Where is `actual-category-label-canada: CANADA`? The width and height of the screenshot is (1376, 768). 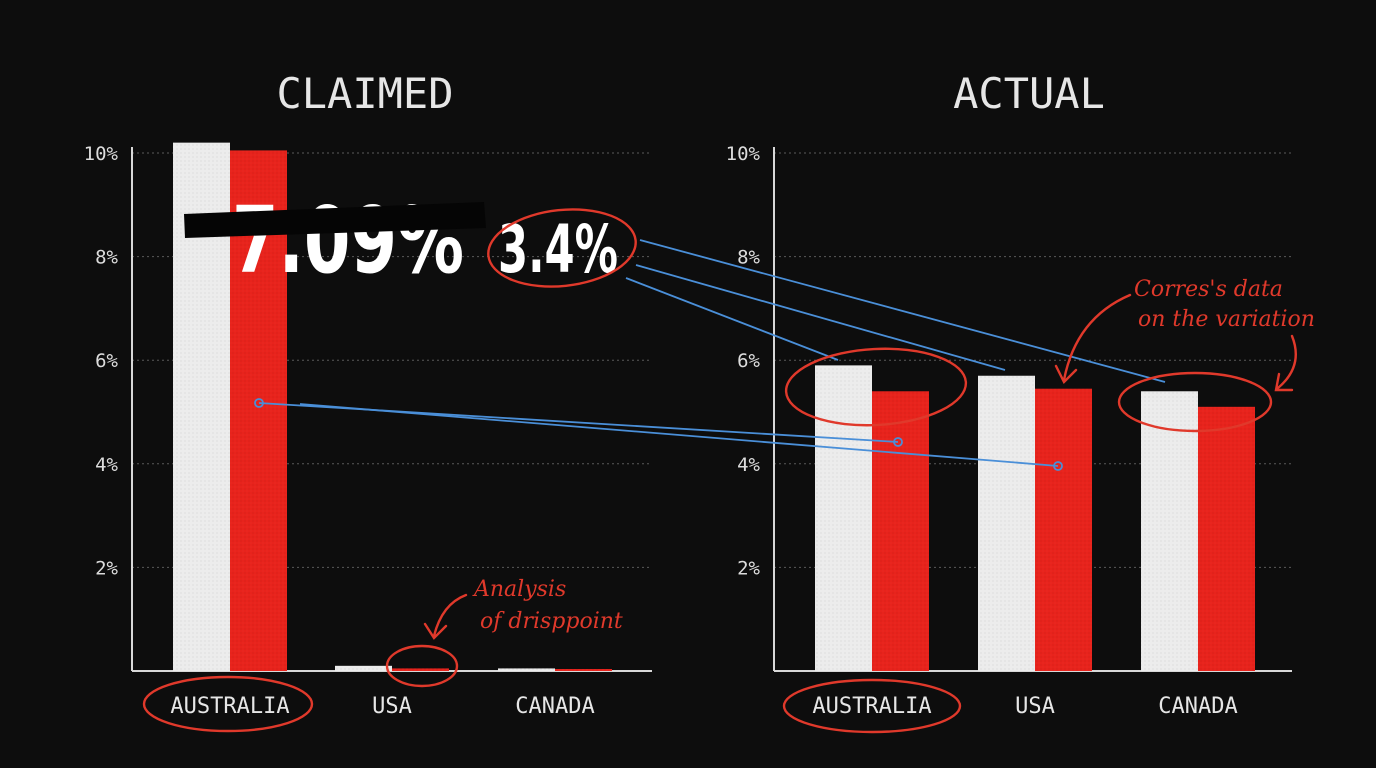
actual-category-label-canada: CANADA is located at coordinates (1197, 706).